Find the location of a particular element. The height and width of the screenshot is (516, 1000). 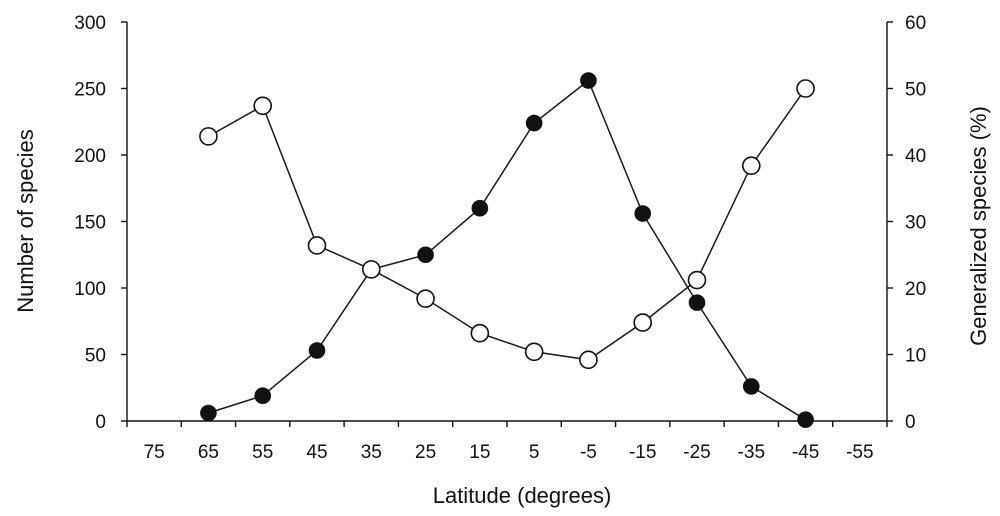

left-y-tick-label: 200 is located at coordinates (90, 156).